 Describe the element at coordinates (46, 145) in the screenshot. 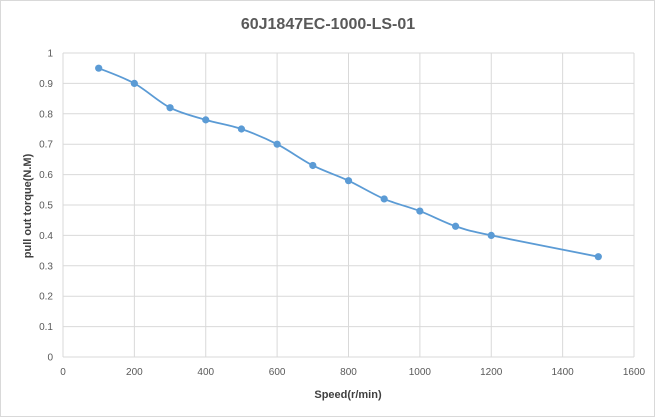

I see `y-tick-label: 0.7` at that location.